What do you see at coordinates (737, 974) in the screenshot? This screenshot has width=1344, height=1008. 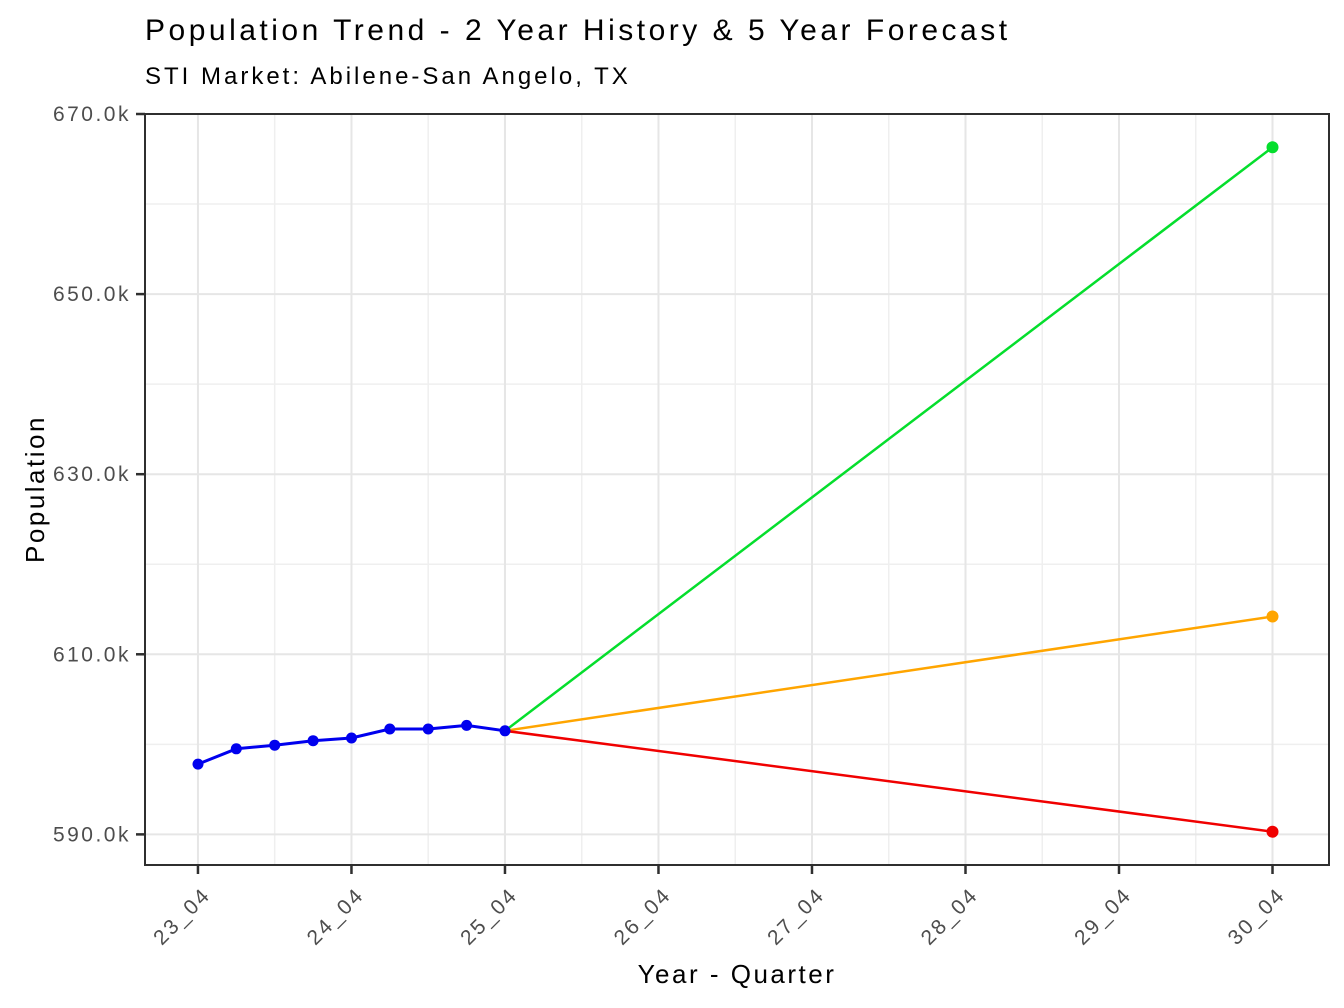 I see `x-axis-title: Year - Quarter` at bounding box center [737, 974].